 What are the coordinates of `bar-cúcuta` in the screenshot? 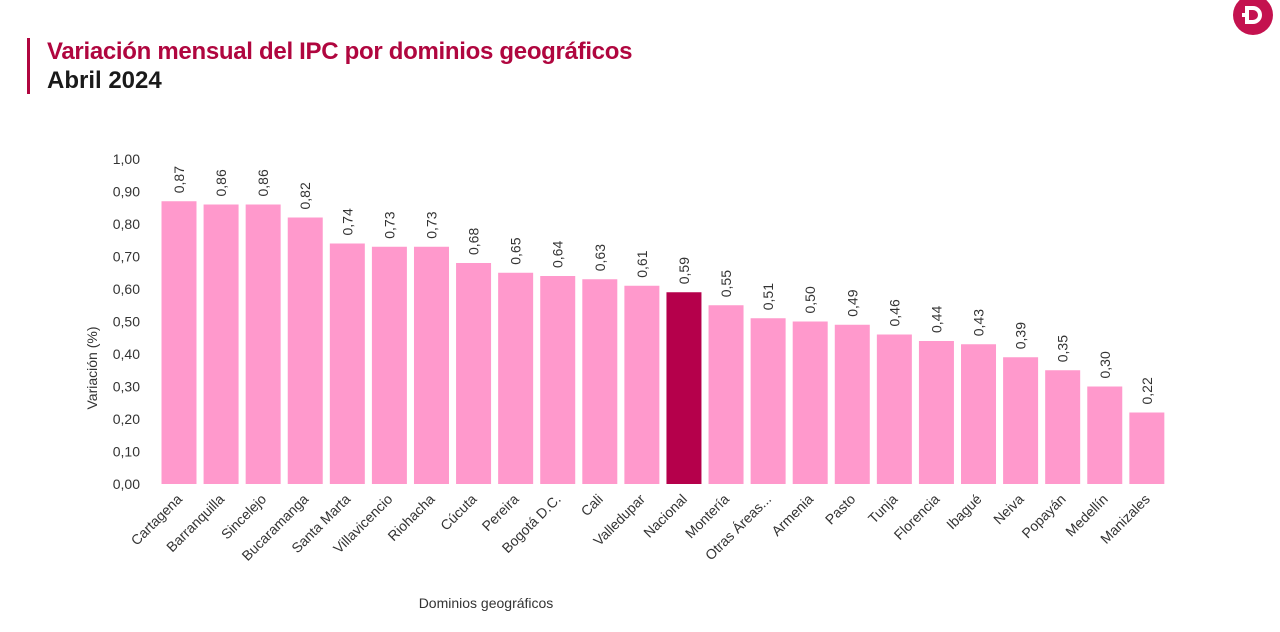 It's located at (474, 373).